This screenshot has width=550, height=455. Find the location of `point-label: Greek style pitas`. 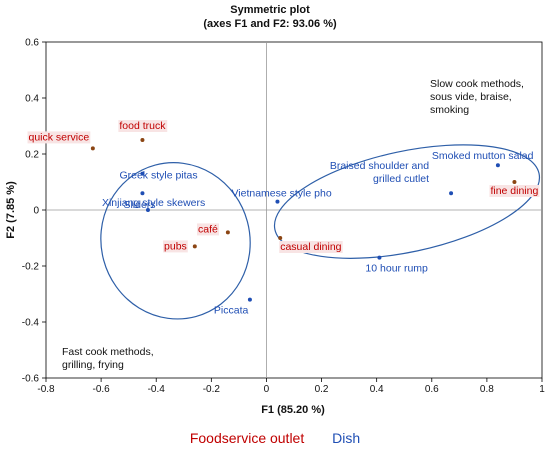

point-label: Greek style pitas is located at coordinates (158, 176).